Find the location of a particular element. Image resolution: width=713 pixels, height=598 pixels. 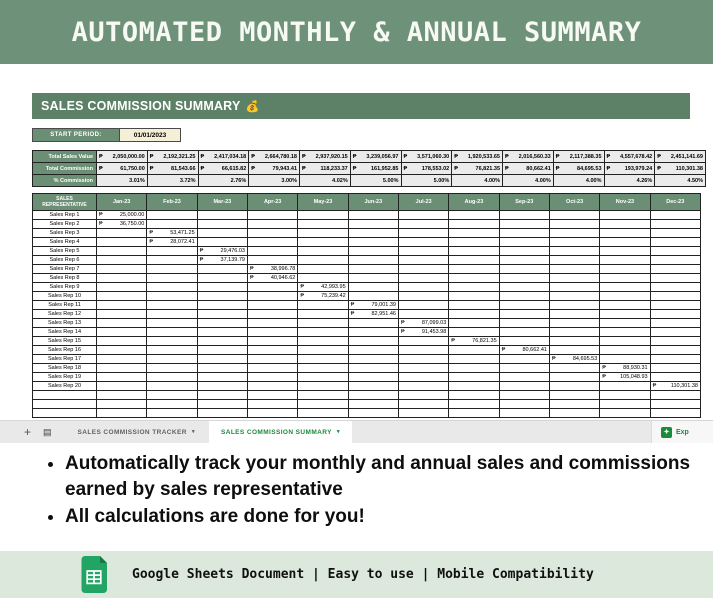

commission-cell: ₱ 36,750.00 is located at coordinates (122, 224).